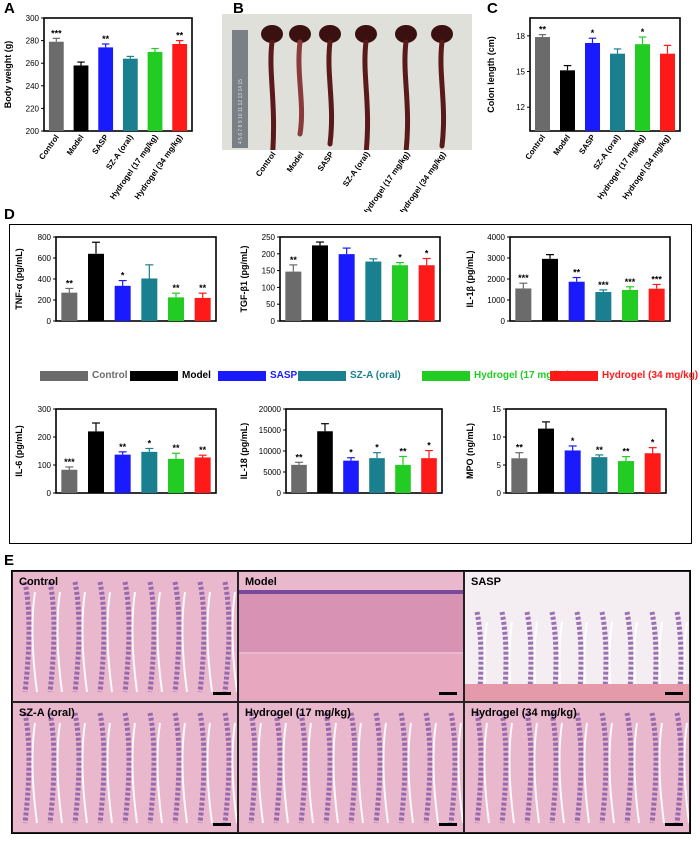 The width and height of the screenshot is (700, 842). What do you see at coordinates (45, 279) in the screenshot?
I see `y-tick-label: 400` at bounding box center [45, 279].